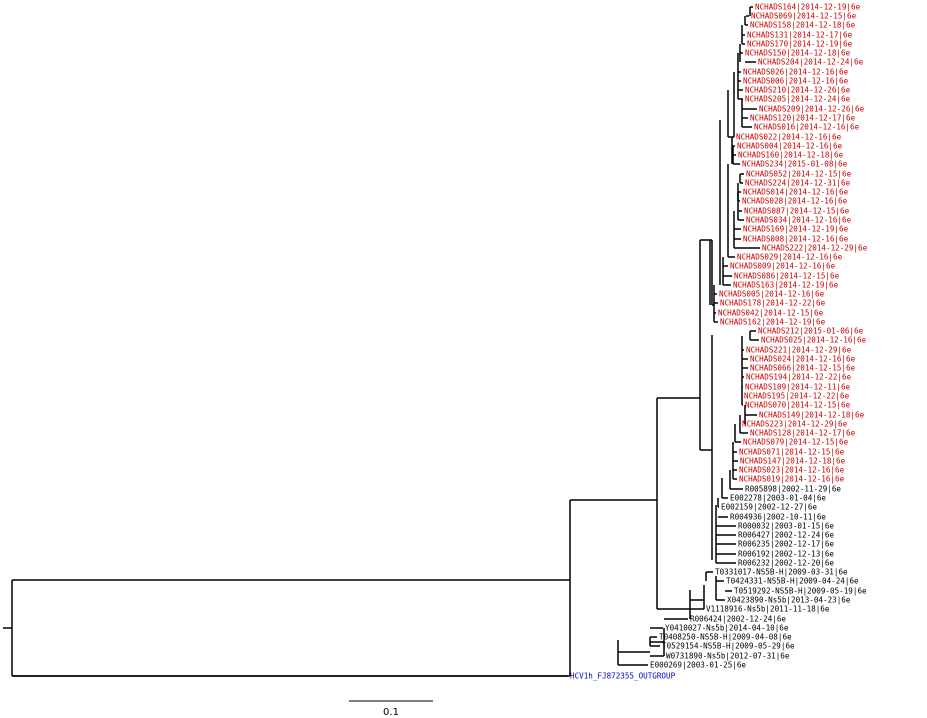 The image size is (927, 718). Describe the element at coordinates (798, 183) in the screenshot. I see `tip-label: NCHADS224|2014-12-31|6e` at that location.